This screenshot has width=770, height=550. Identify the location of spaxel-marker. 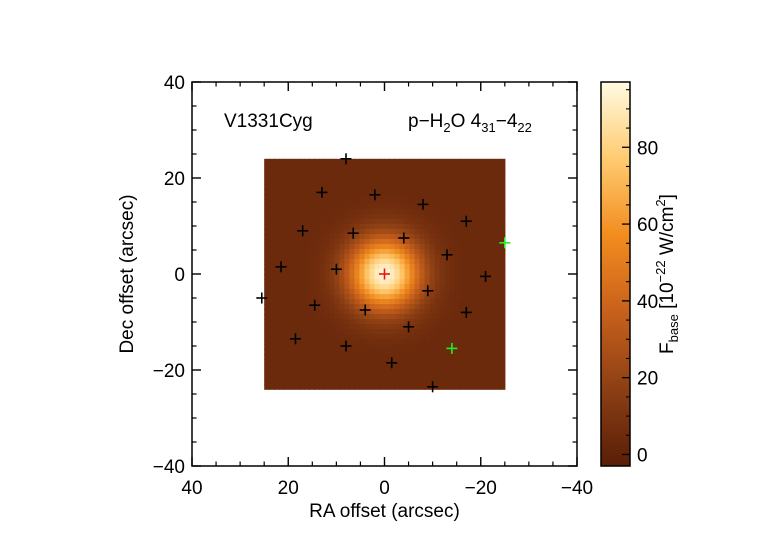
(392, 363).